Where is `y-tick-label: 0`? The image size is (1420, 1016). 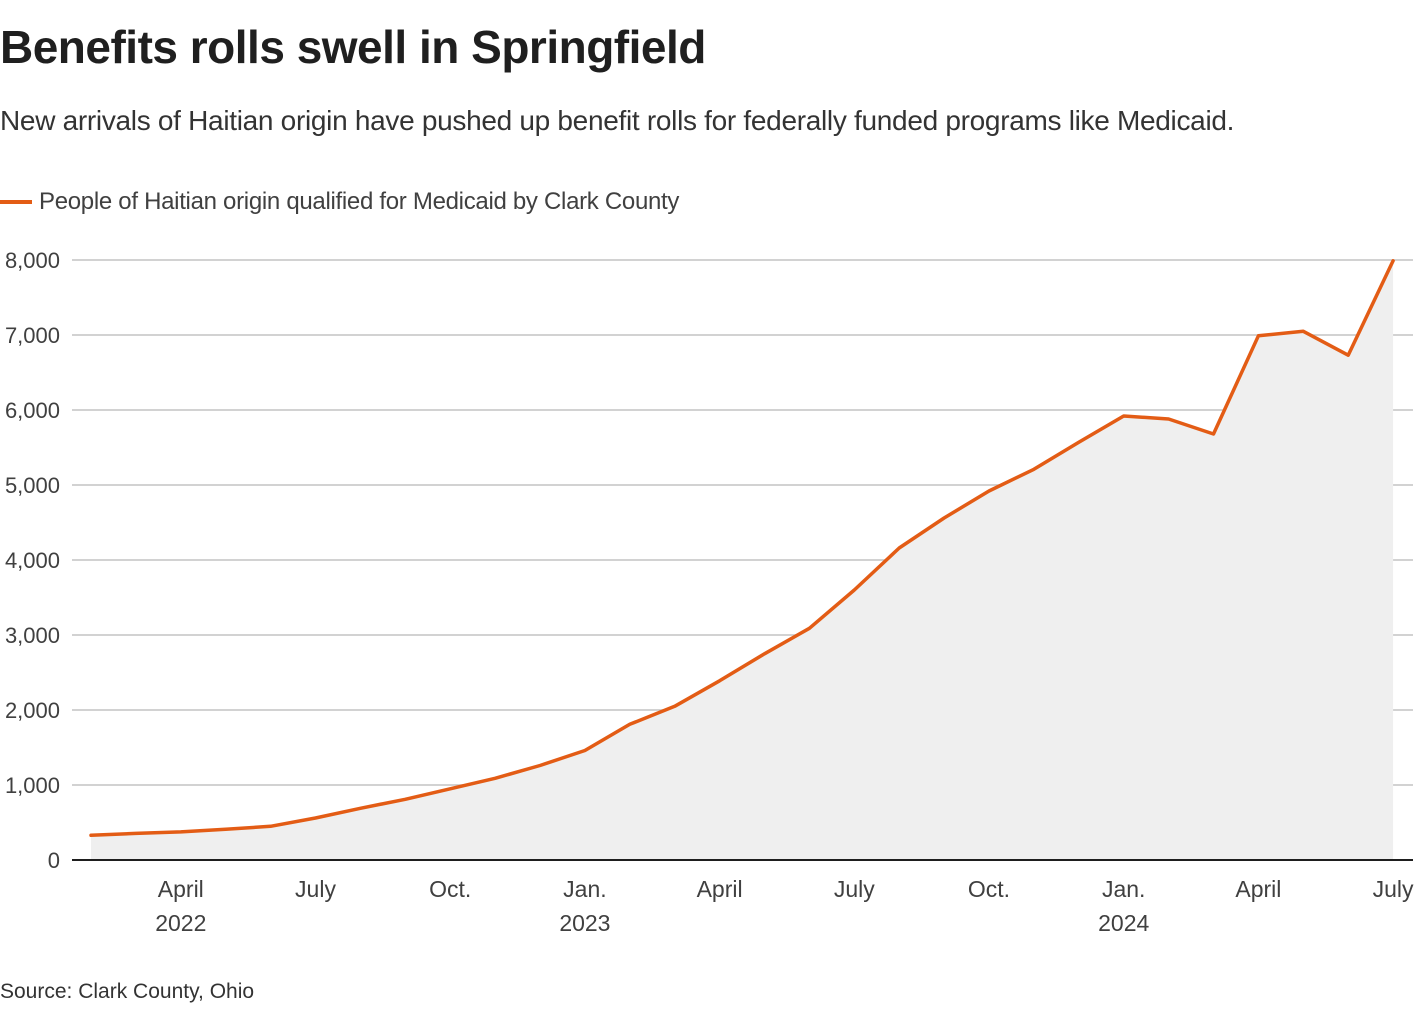 y-tick-label: 0 is located at coordinates (54, 860).